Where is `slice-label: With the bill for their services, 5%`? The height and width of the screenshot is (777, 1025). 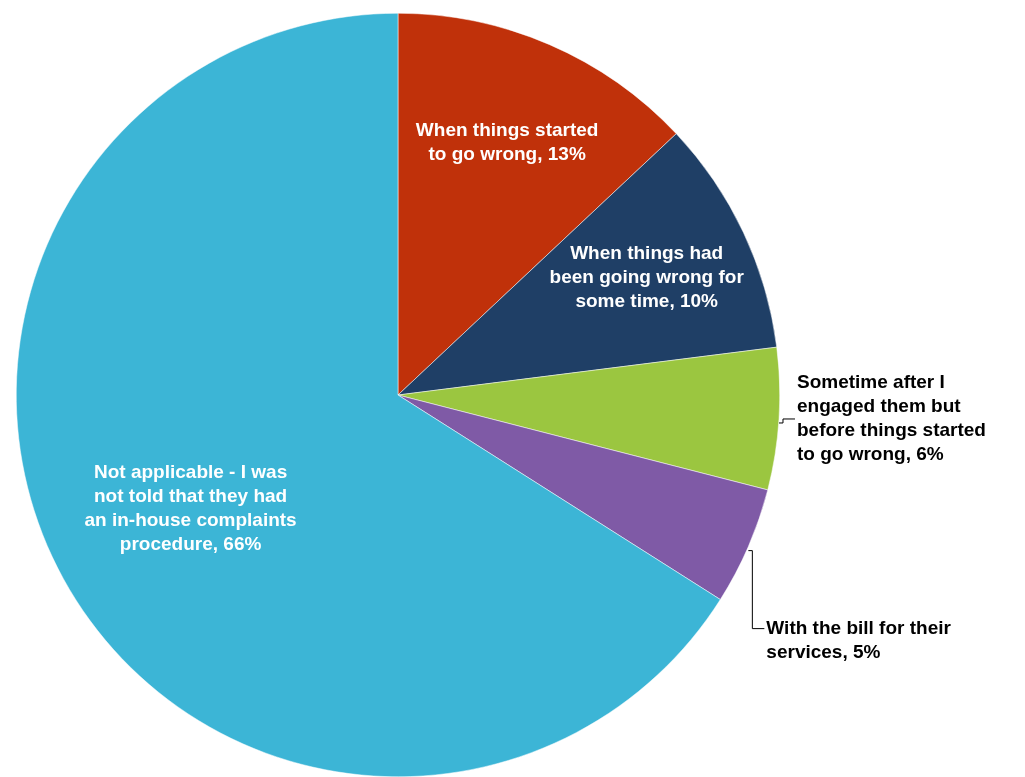 slice-label: With the bill for their services, 5% is located at coordinates (859, 639).